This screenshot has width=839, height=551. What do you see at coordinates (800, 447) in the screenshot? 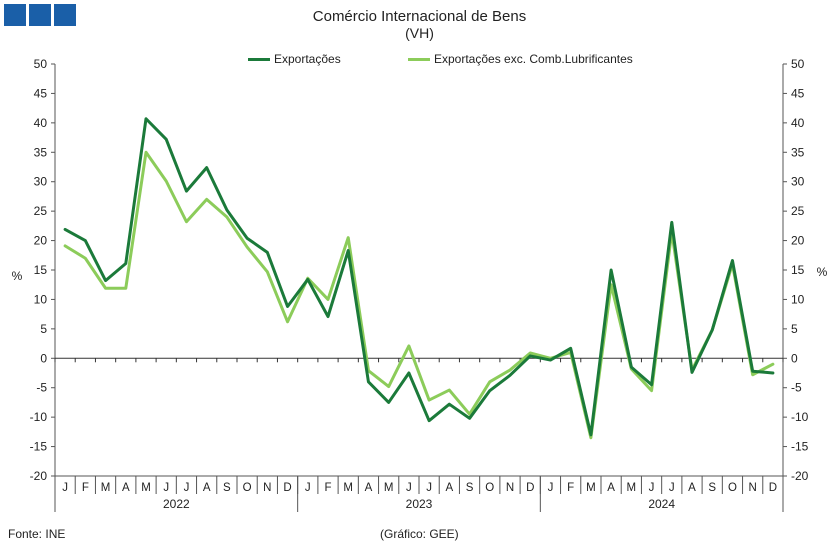
I see `y-tick-label-right: -15` at bounding box center [800, 447].